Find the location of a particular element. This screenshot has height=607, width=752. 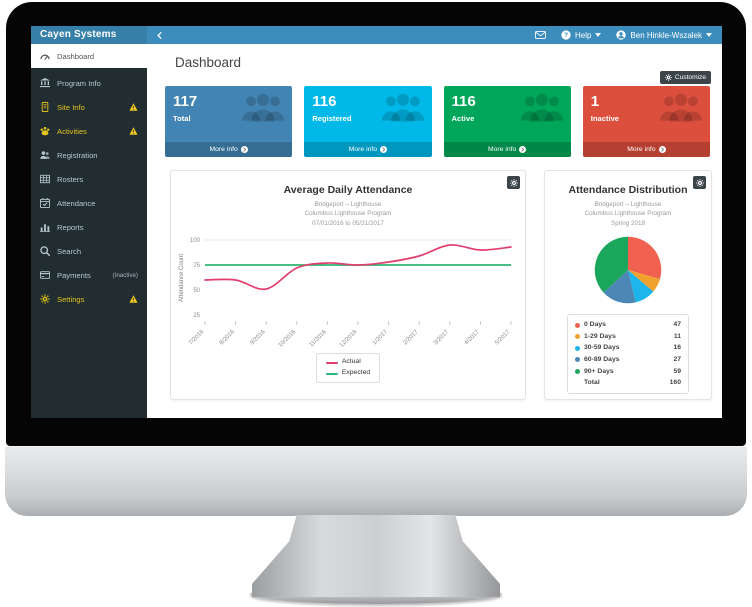

brand-logo: Cayen Systems is located at coordinates (89, 35).